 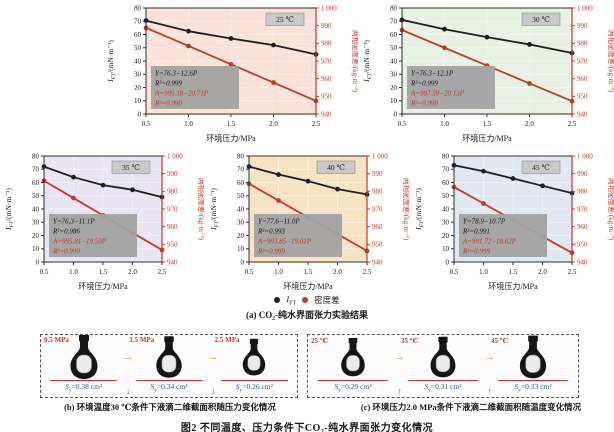 What do you see at coordinates (271, 232) in the screenshot?
I see `fit-annotation-line: R²=0.993` at bounding box center [271, 232].